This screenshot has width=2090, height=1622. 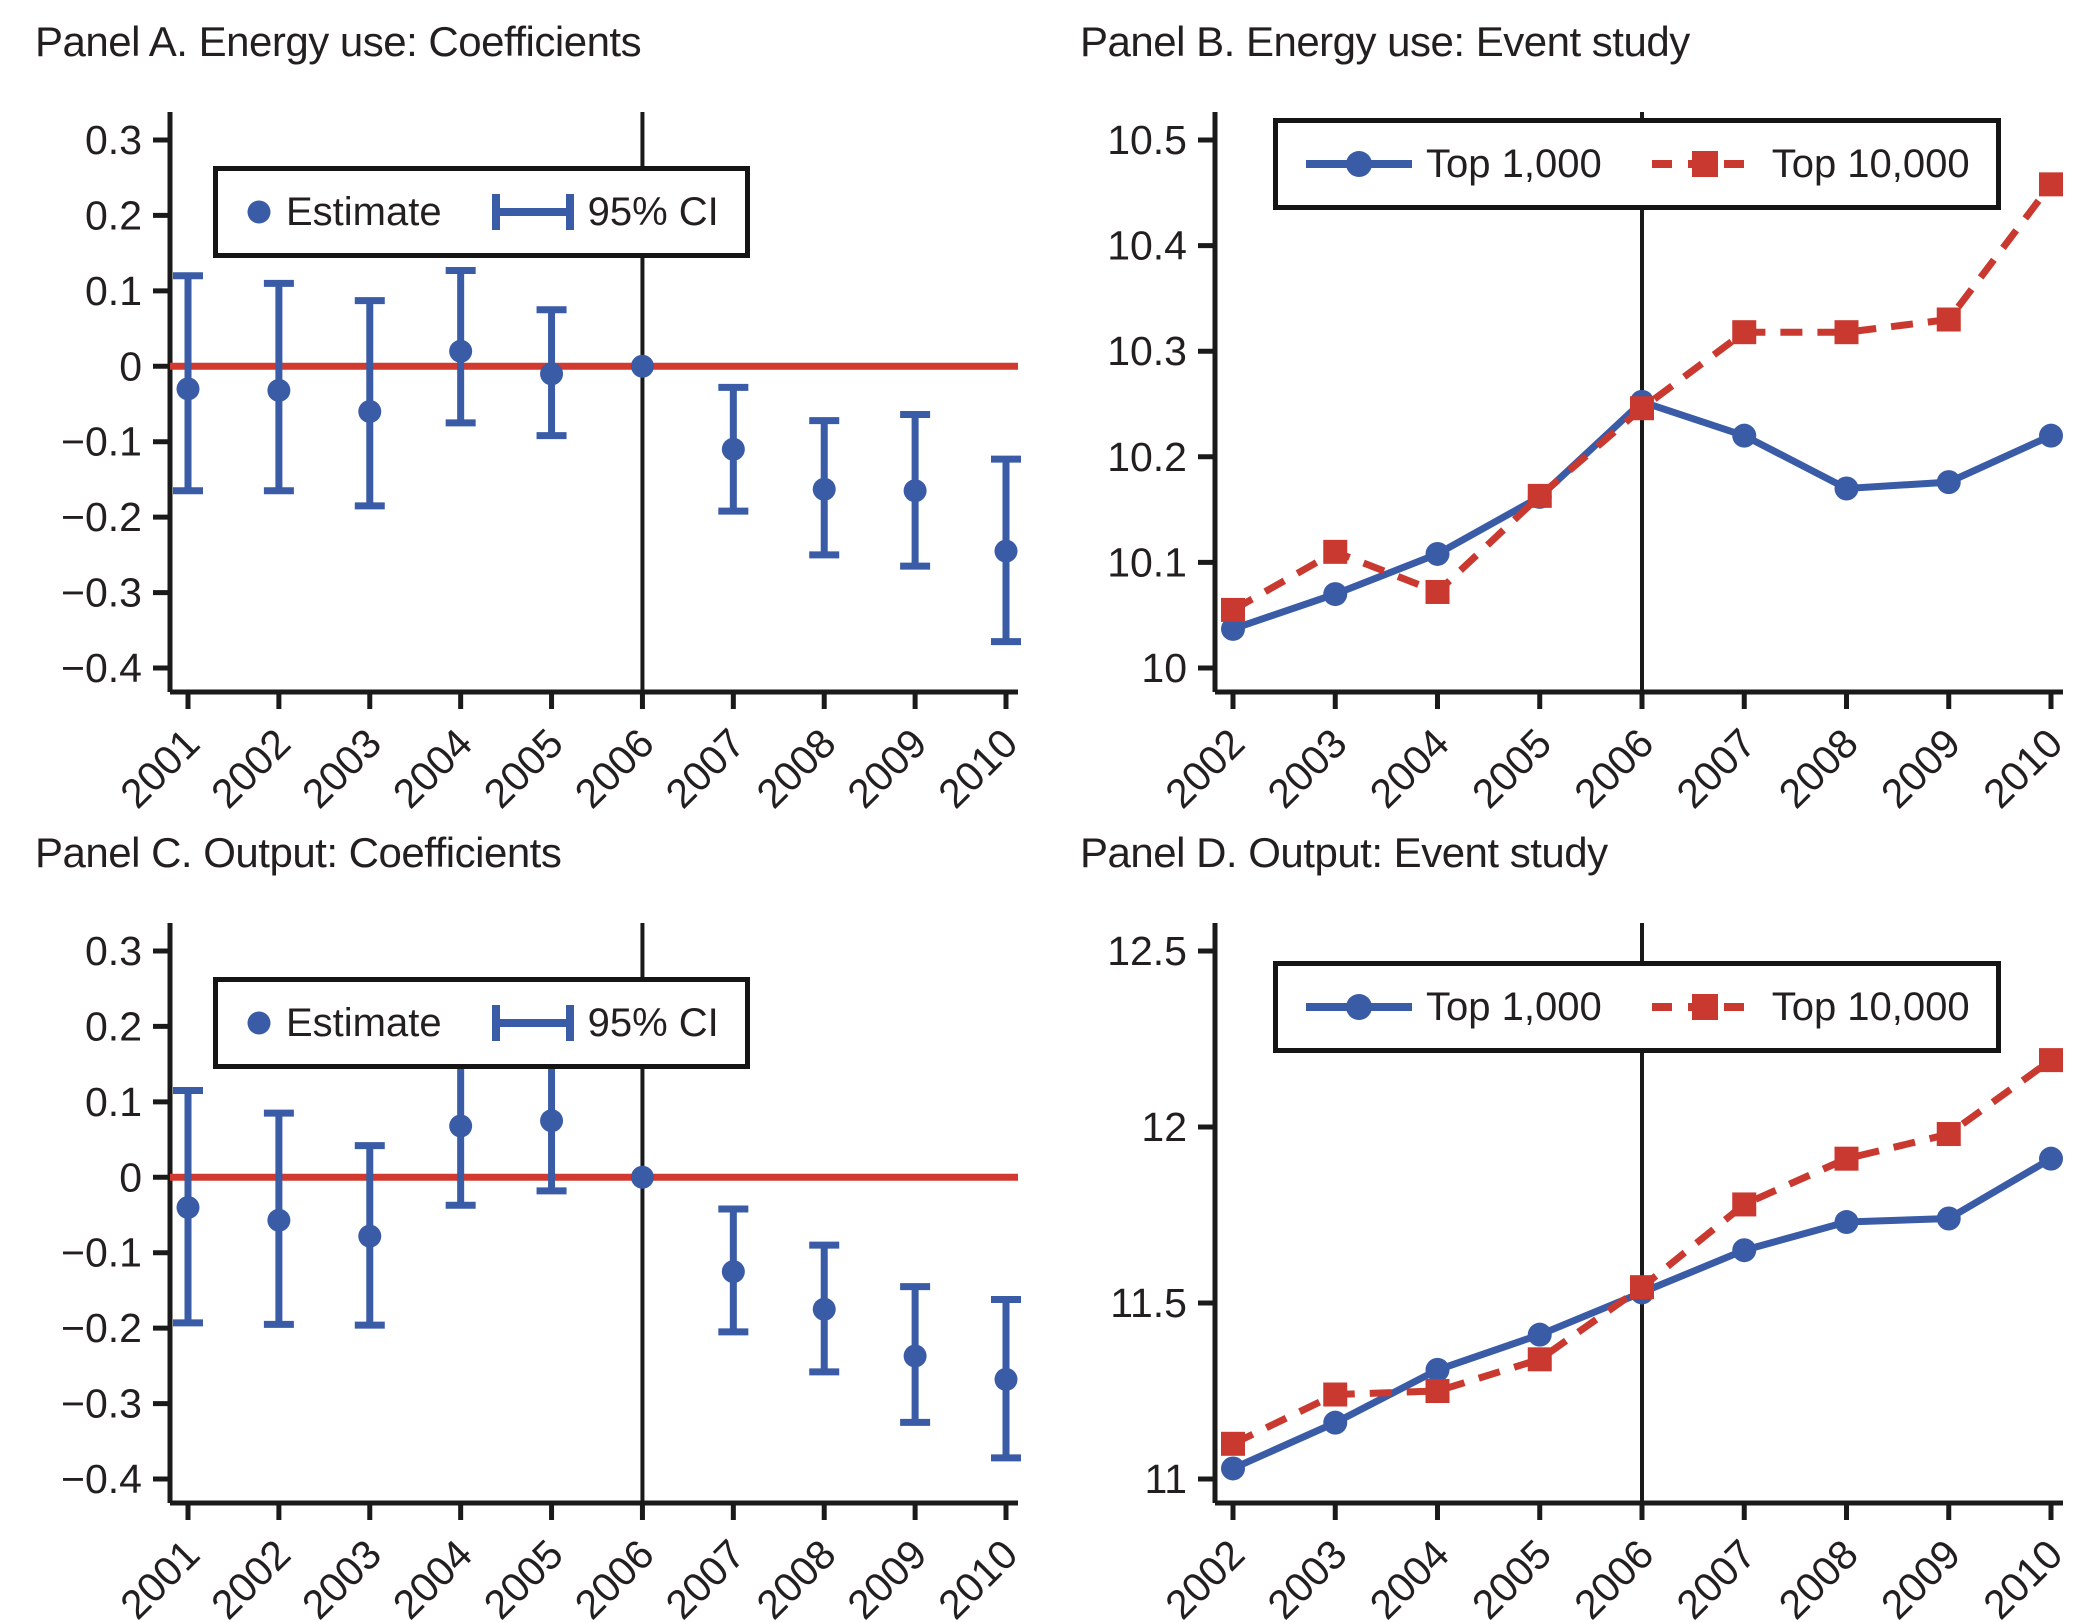 What do you see at coordinates (159, 765) in the screenshot?
I see `x-tick-label: 2001` at bounding box center [159, 765].